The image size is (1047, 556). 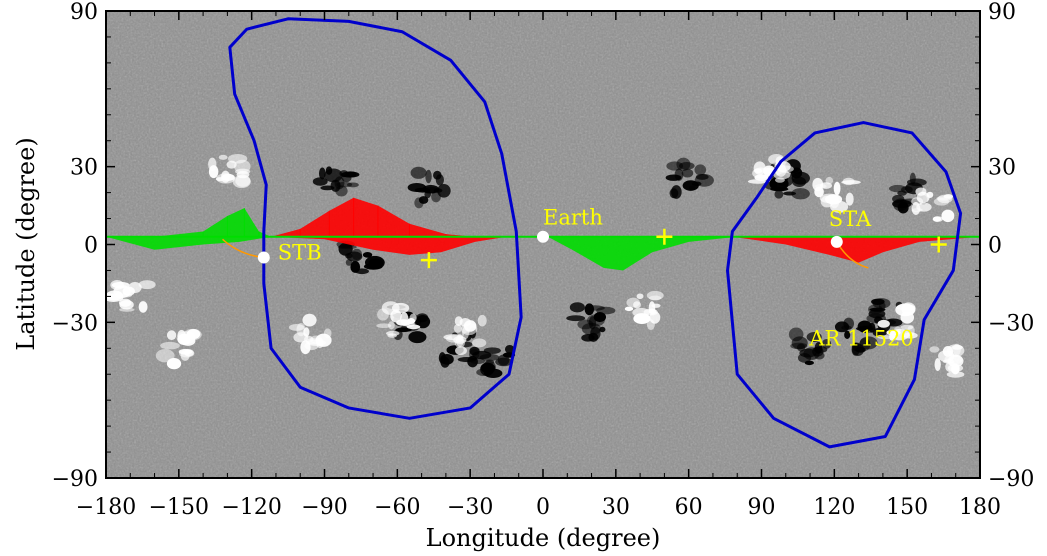 What do you see at coordinates (762, 507) in the screenshot?
I see `x-tick-label: 90` at bounding box center [762, 507].